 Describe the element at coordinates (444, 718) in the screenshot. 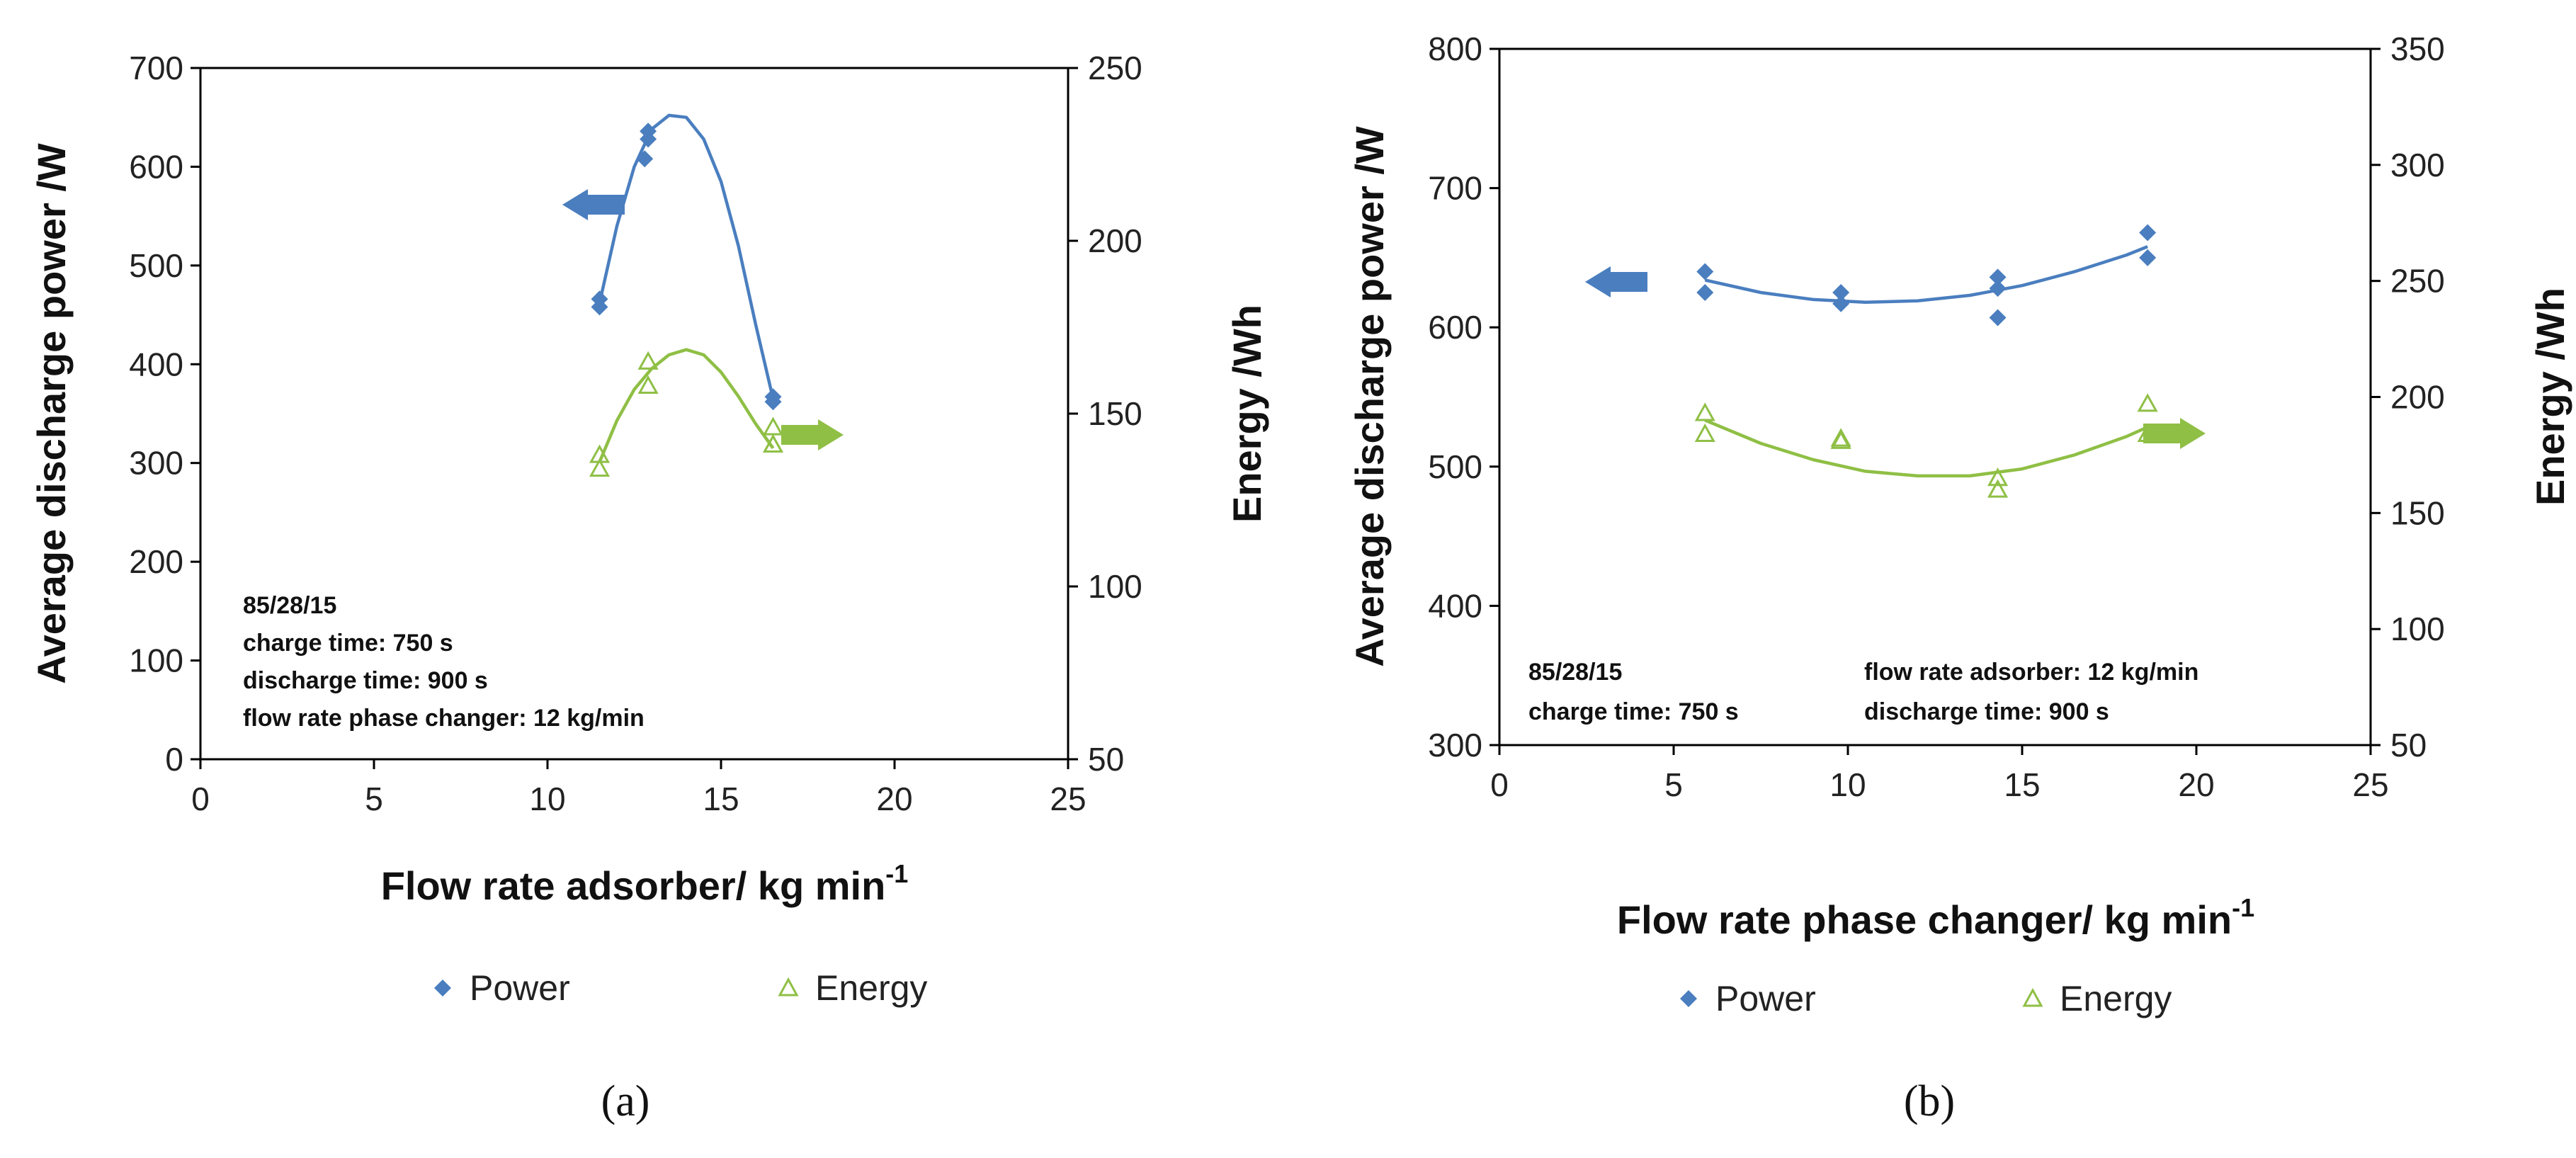

I see `annotation-text: flow rate phase changer: 12 kg/min` at that location.